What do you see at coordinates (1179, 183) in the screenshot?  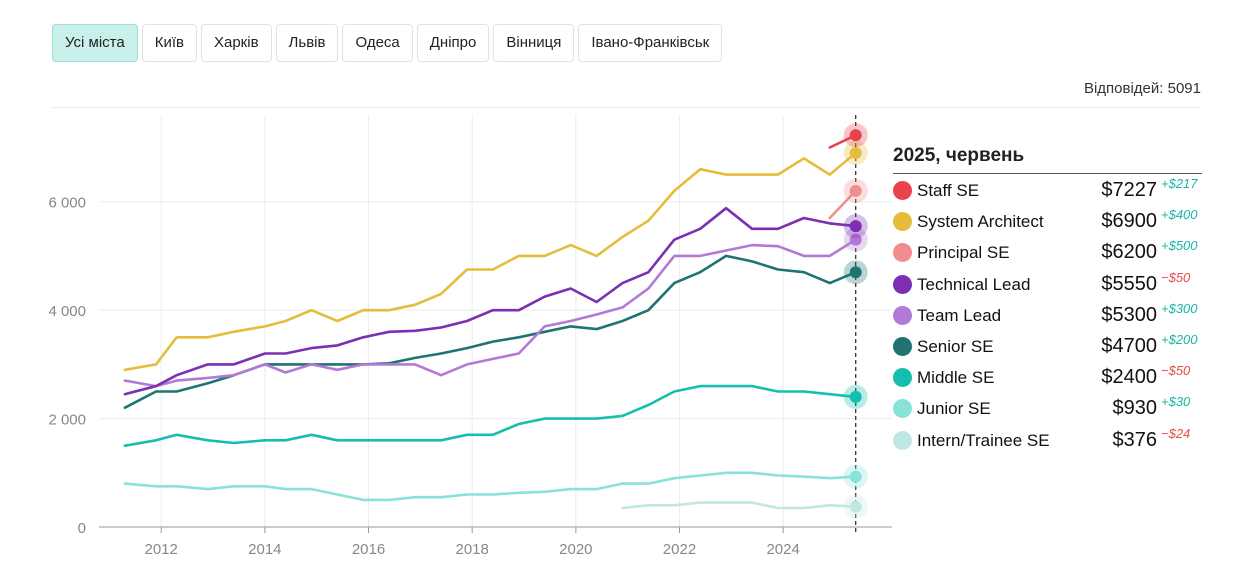 I see `legend-delta: +$217` at bounding box center [1179, 183].